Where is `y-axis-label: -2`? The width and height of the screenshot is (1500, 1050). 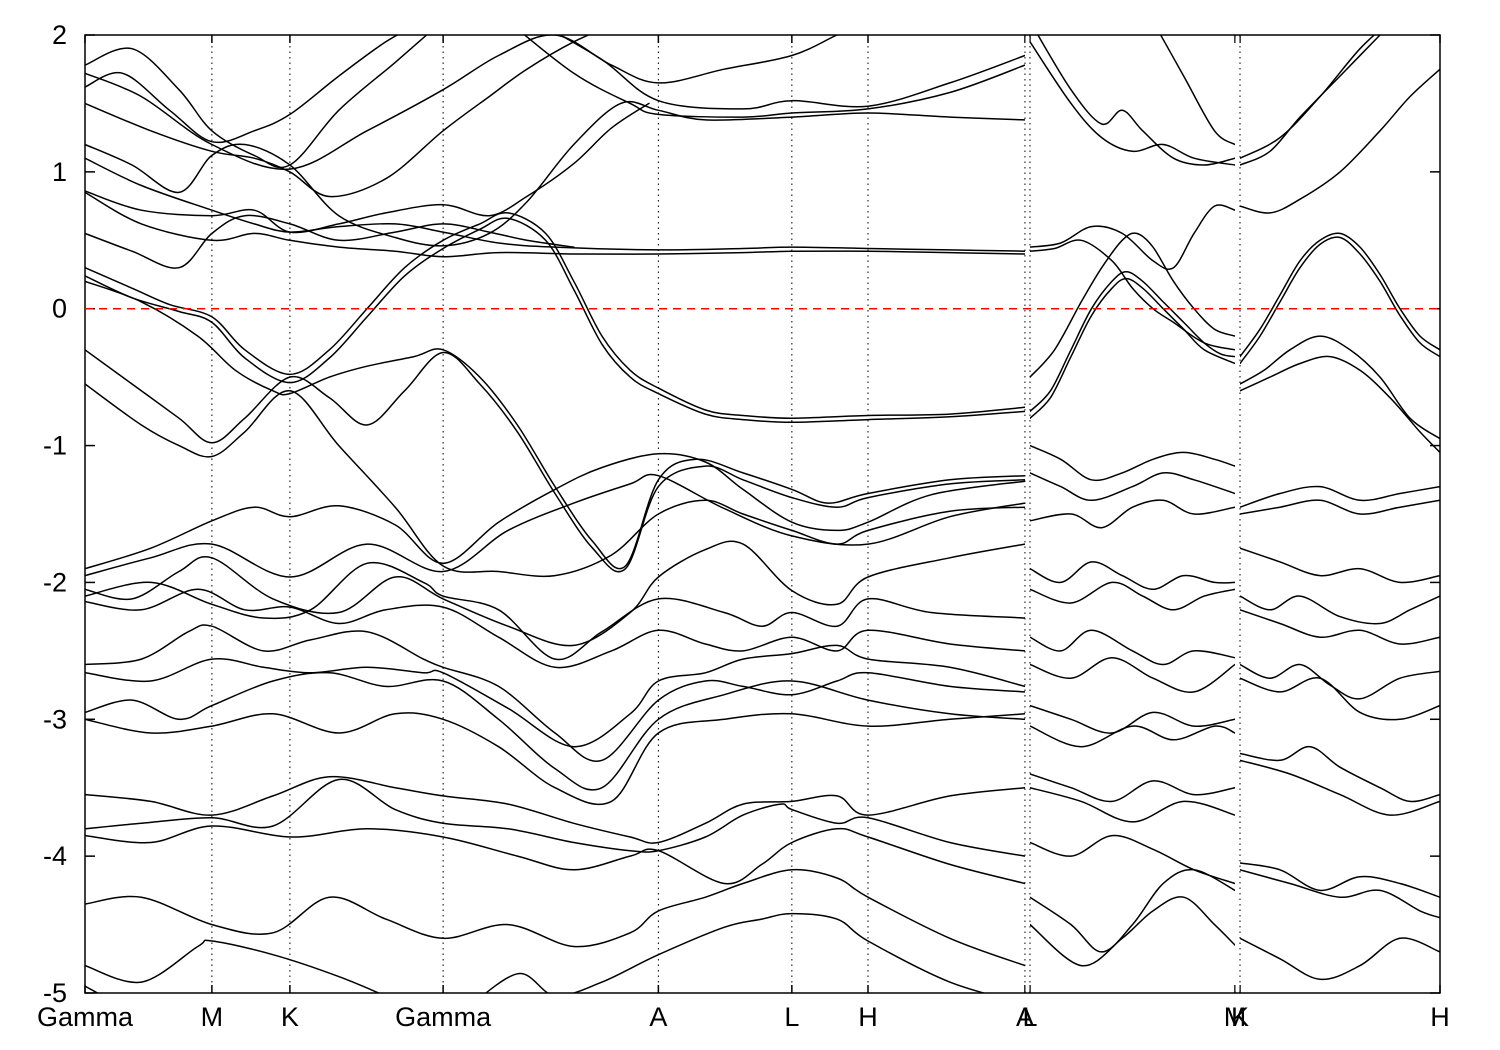
y-axis-label: -2 is located at coordinates (55, 582).